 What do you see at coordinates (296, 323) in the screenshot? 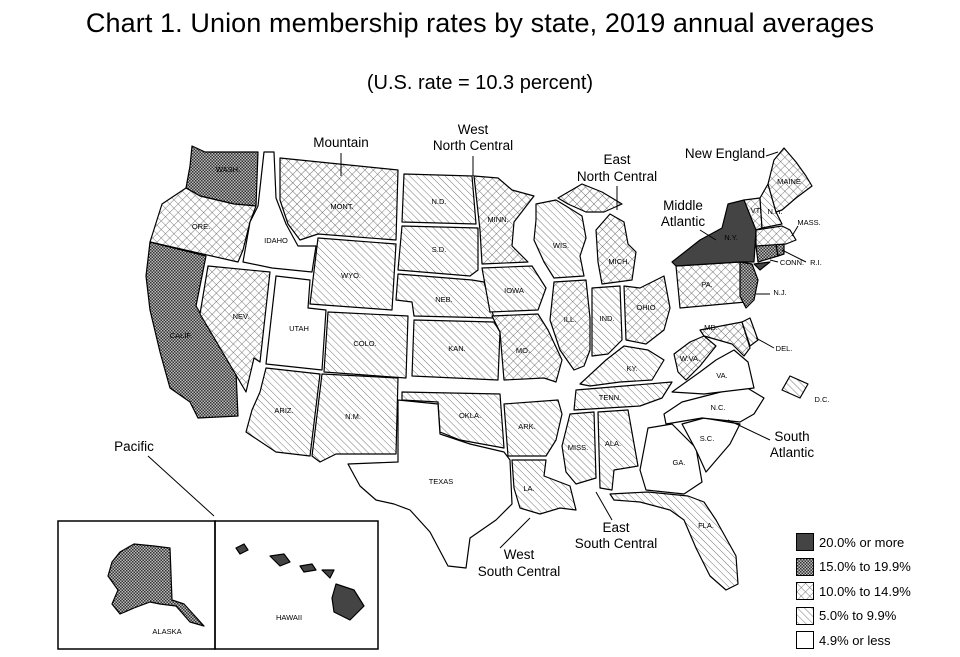
I see `state-ut: UTAH` at bounding box center [296, 323].